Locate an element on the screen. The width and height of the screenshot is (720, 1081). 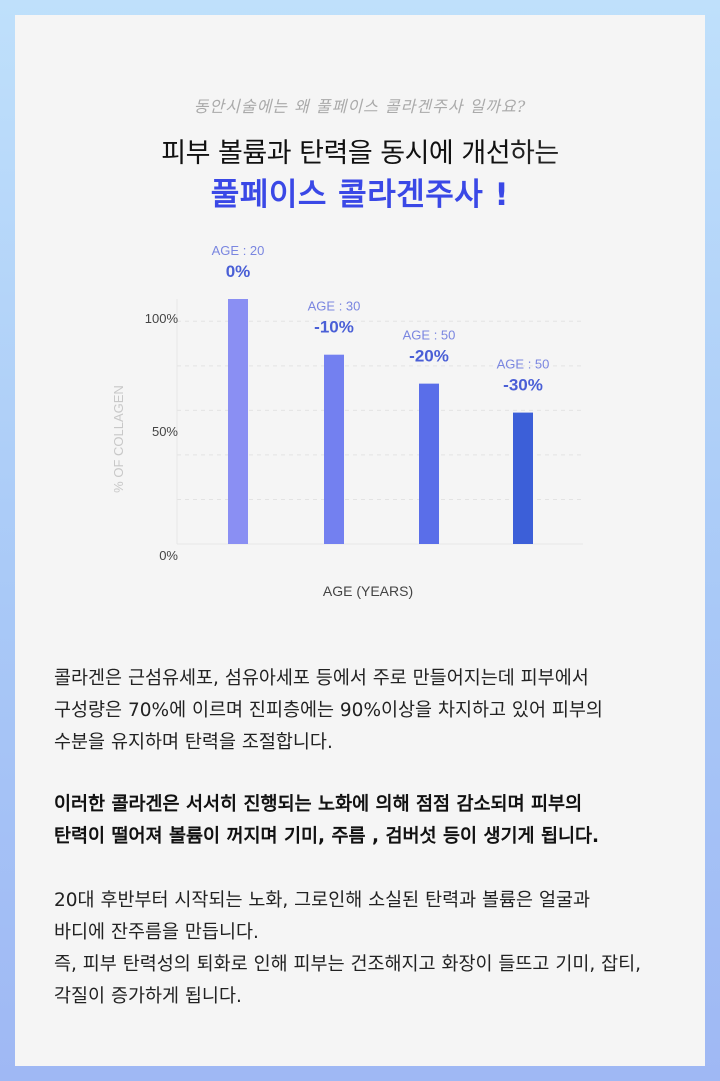
bar-category-label: AGE : 20 is located at coordinates (238, 250).